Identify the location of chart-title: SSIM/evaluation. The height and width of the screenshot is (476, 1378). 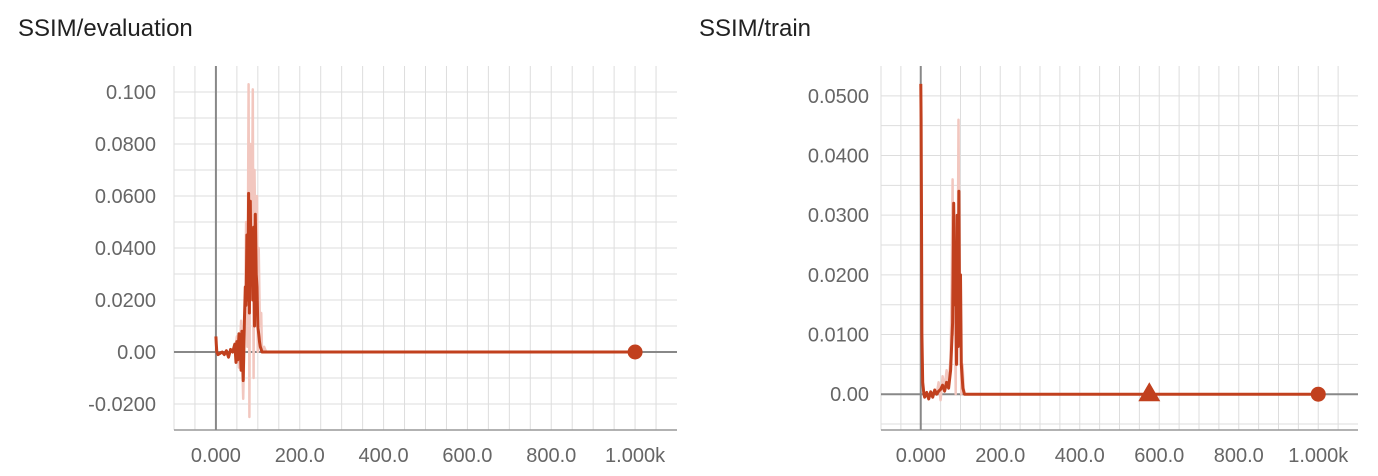
(105, 28).